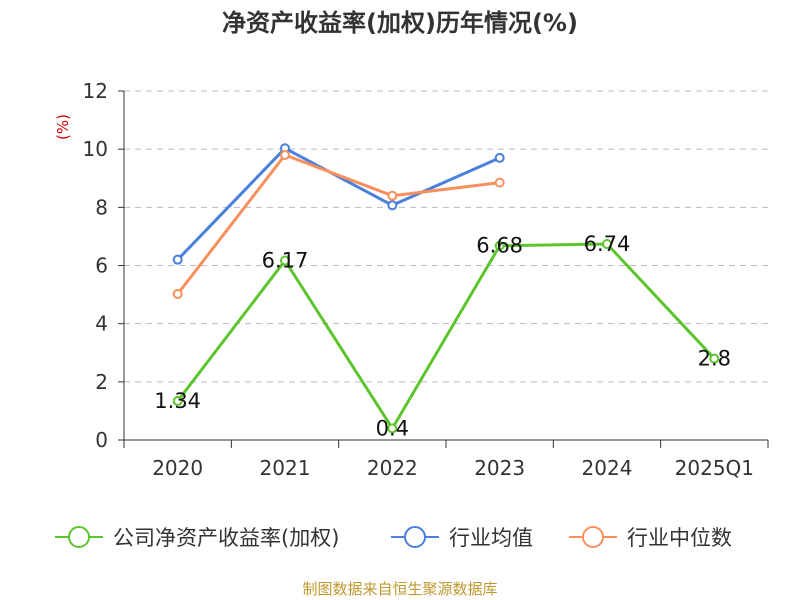 This screenshot has height=600, width=800. What do you see at coordinates (101, 207) in the screenshot?
I see `y-tick-label: 8` at bounding box center [101, 207].